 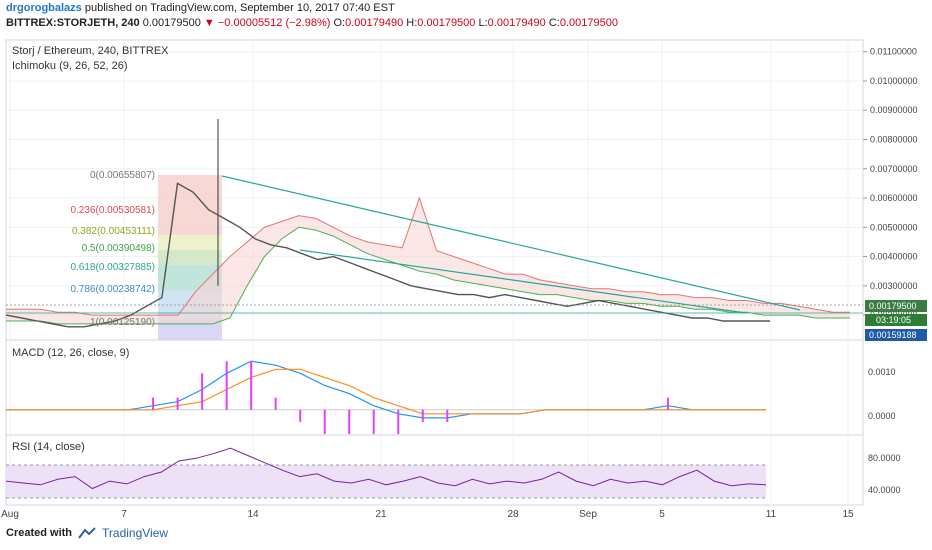 I want to click on fib-label: 0.236(0.00530581), so click(x=112, y=210).